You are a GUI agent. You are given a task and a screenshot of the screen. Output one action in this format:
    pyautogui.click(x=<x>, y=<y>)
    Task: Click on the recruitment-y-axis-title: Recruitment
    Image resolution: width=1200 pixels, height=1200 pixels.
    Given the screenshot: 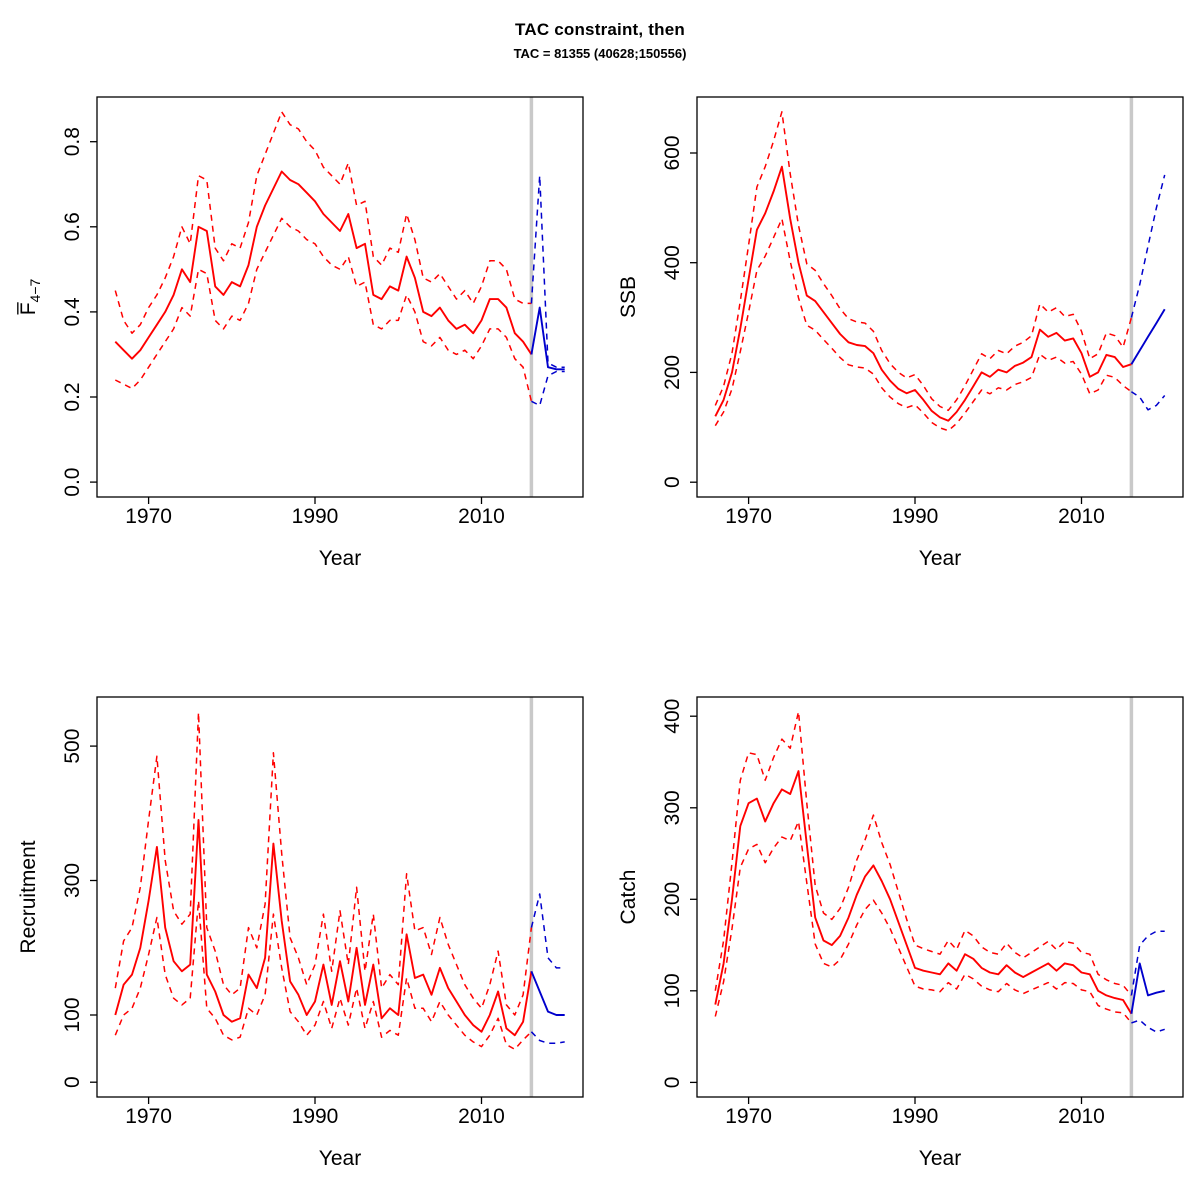 What is the action you would take?
    pyautogui.click(x=28, y=896)
    